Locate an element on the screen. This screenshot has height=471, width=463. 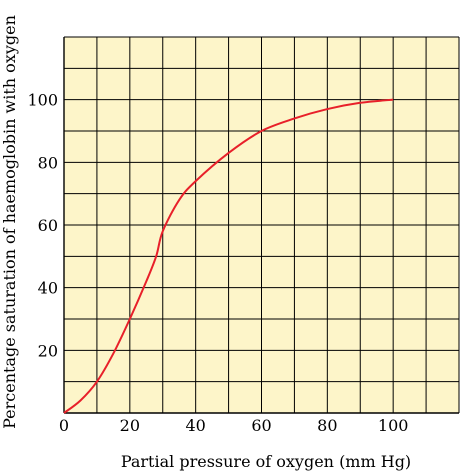
x-axis-label: Partial pressure of oxygen (mm Hg) is located at coordinates (266, 461).